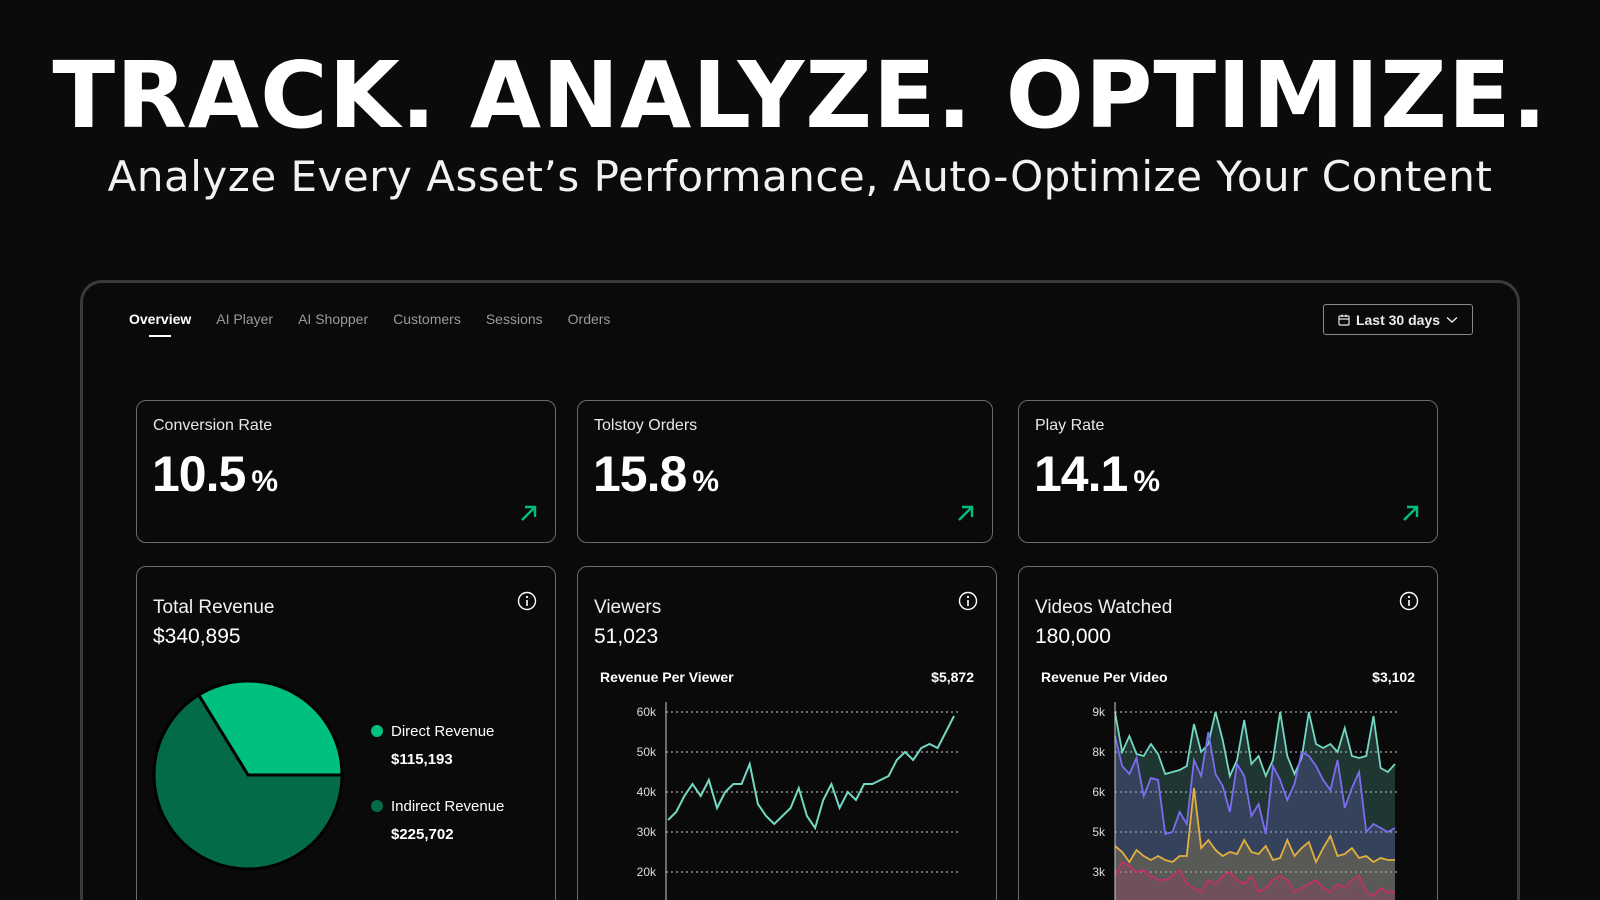 This screenshot has height=900, width=1600. Describe the element at coordinates (1393, 677) in the screenshot. I see `sub-value: $3,102` at that location.